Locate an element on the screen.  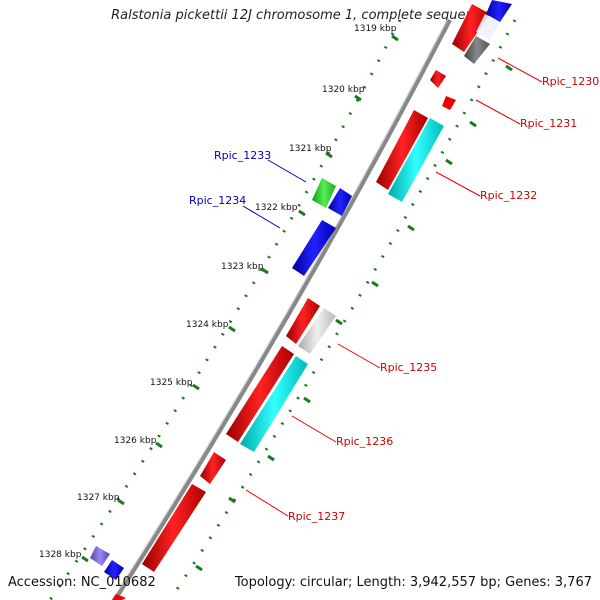
gene-rpic-1235-grey is located at coordinates (317, 331).